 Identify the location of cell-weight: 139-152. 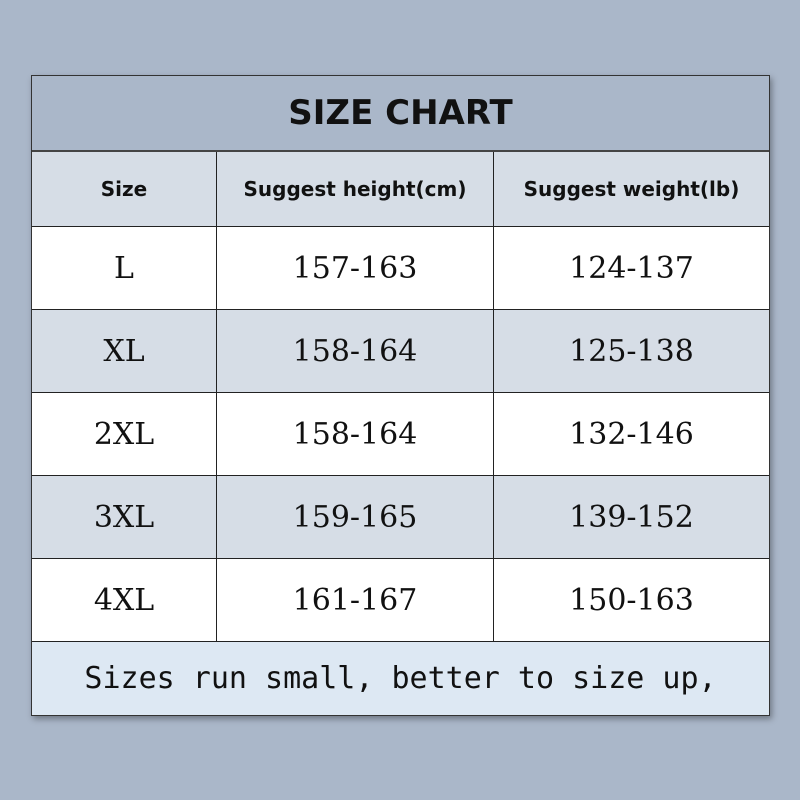
(631, 517).